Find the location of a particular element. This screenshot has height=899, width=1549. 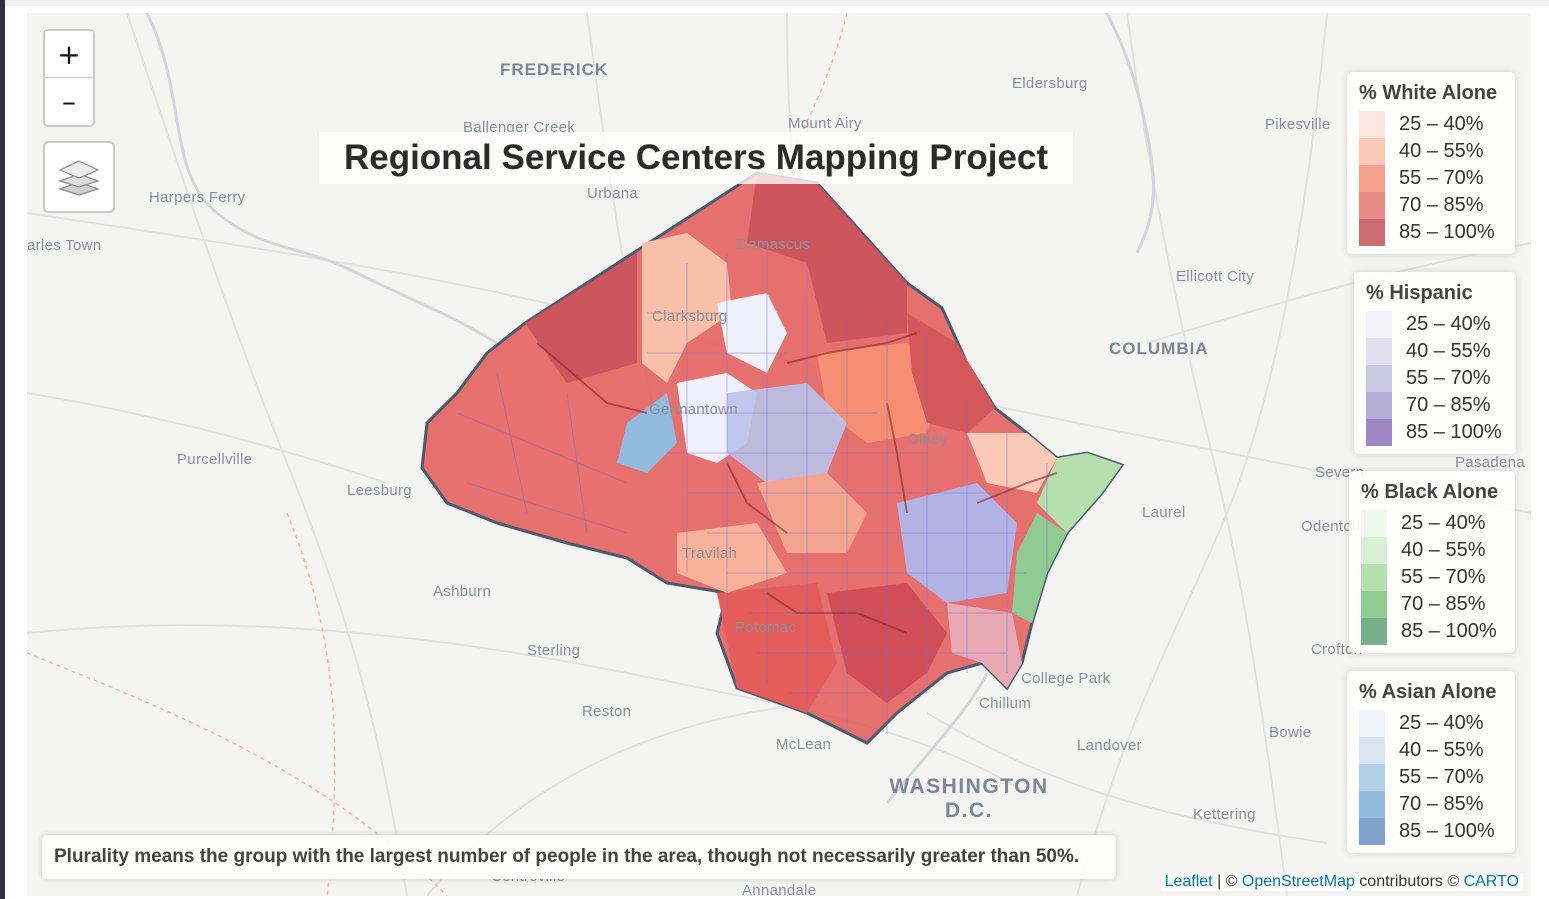

place-label: Ashburn is located at coordinates (462, 591).